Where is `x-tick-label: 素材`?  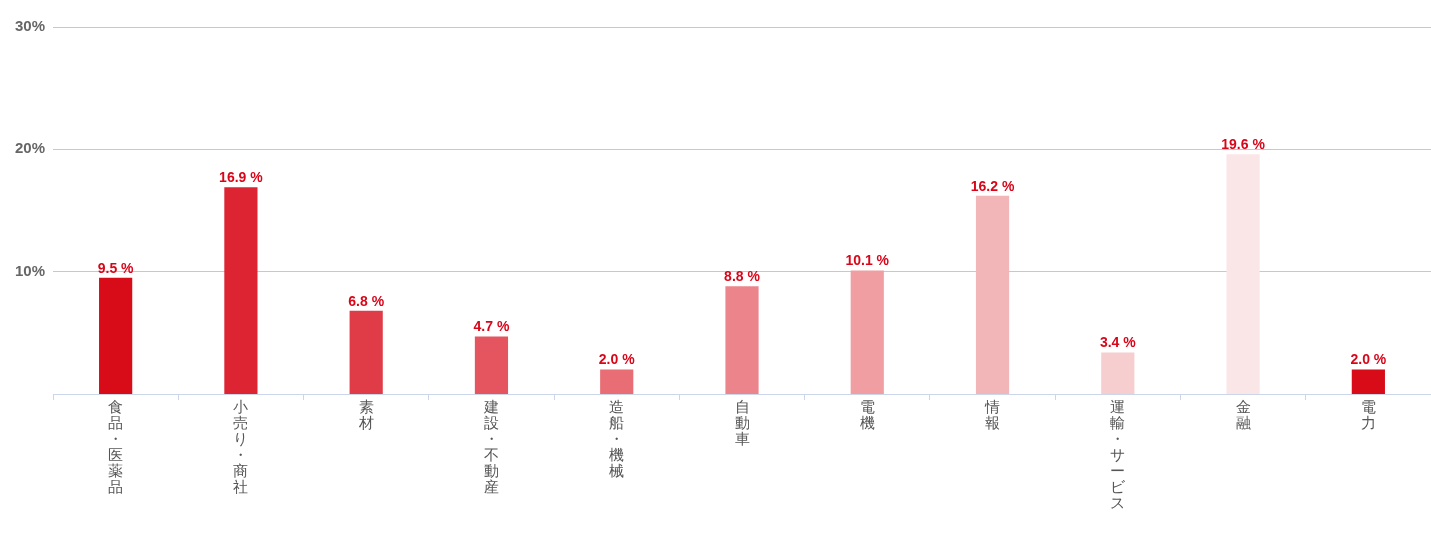 x-tick-label: 素材 is located at coordinates (365, 415).